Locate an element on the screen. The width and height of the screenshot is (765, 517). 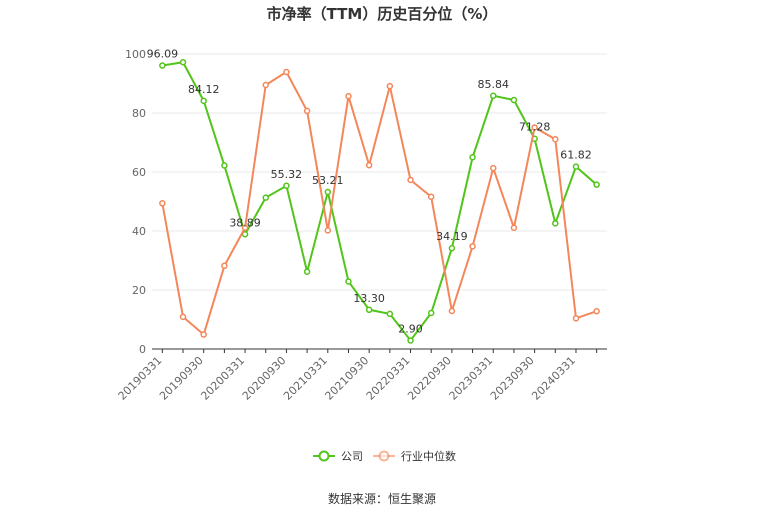
x-tick-label: 20190331 is located at coordinates (140, 378).